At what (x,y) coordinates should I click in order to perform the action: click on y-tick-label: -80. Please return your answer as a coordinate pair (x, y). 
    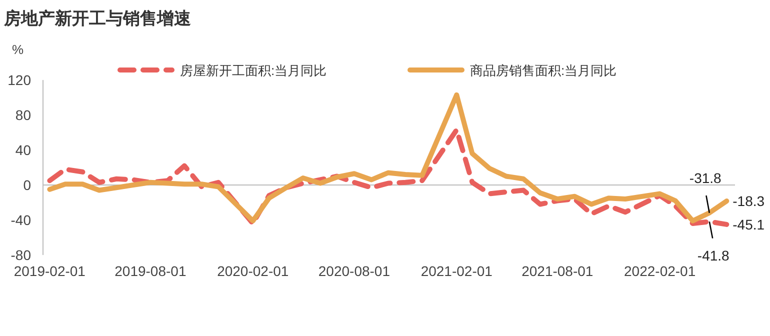
    Looking at the image, I should click on (21, 255).